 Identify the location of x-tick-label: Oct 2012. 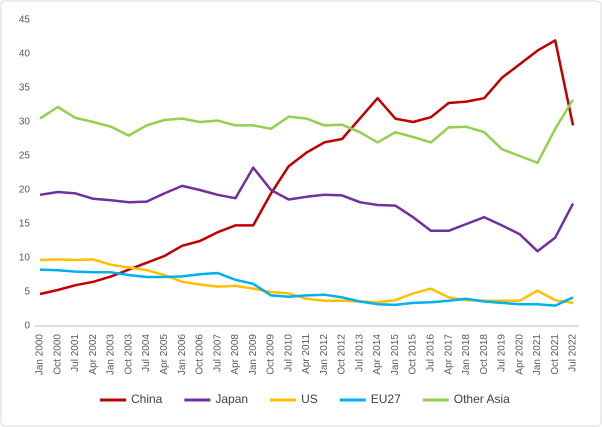
(342, 354).